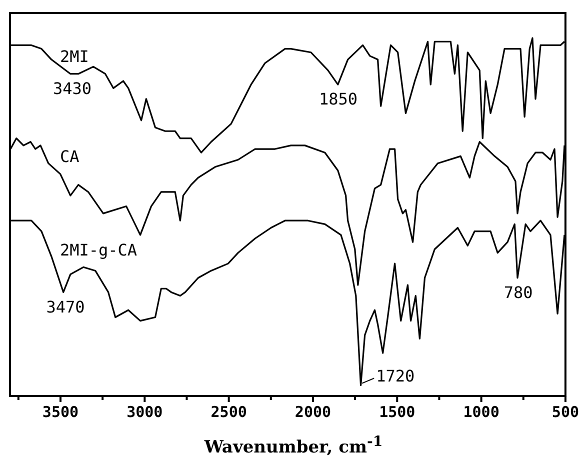 The height and width of the screenshot is (472, 587). What do you see at coordinates (565, 411) in the screenshot?
I see `x-tick-label: 500` at bounding box center [565, 411].